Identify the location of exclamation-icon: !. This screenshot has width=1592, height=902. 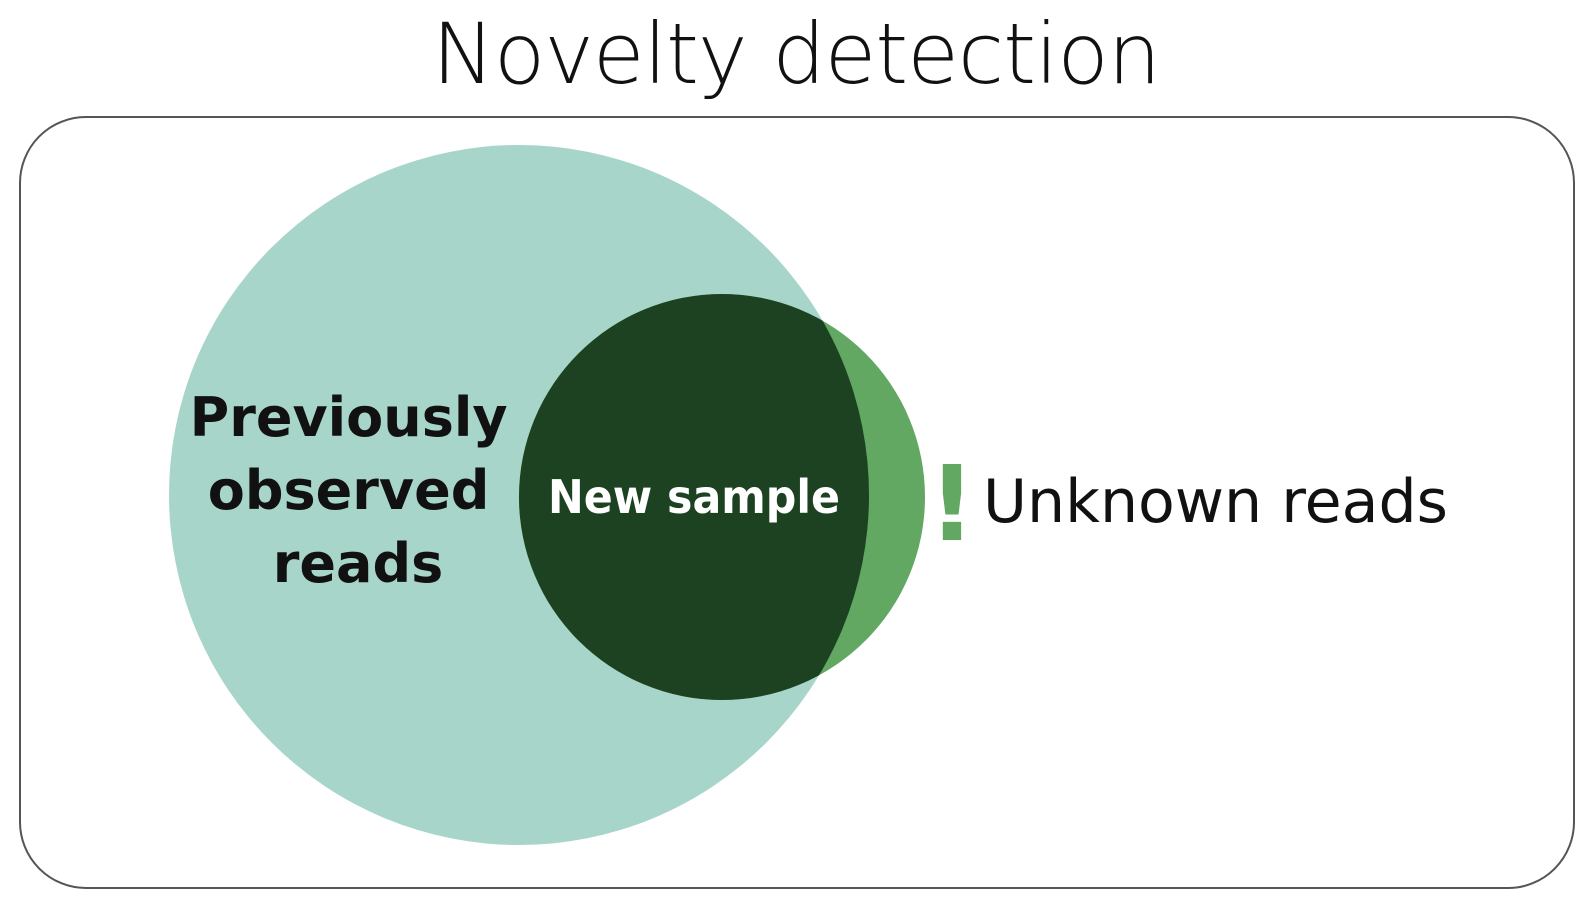
(951, 504).